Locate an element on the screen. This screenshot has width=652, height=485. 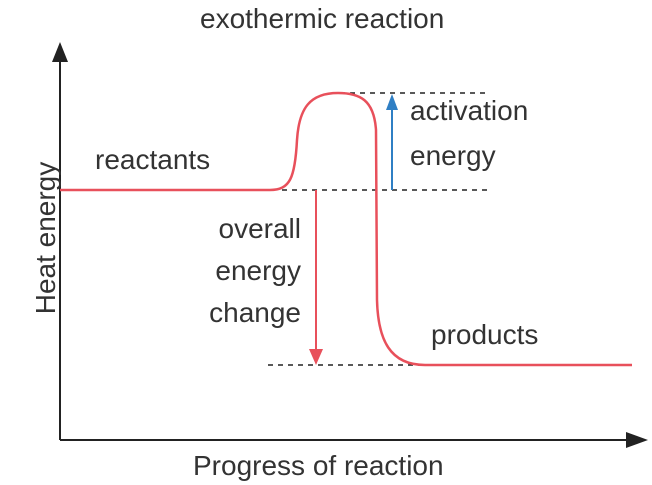
activation-energy-label-line1: activation is located at coordinates (469, 110).